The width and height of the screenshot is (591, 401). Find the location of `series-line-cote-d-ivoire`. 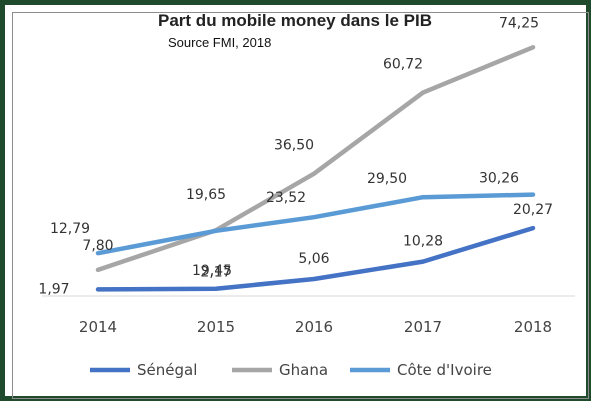

series-line-cote-d-ivoire is located at coordinates (315, 224).